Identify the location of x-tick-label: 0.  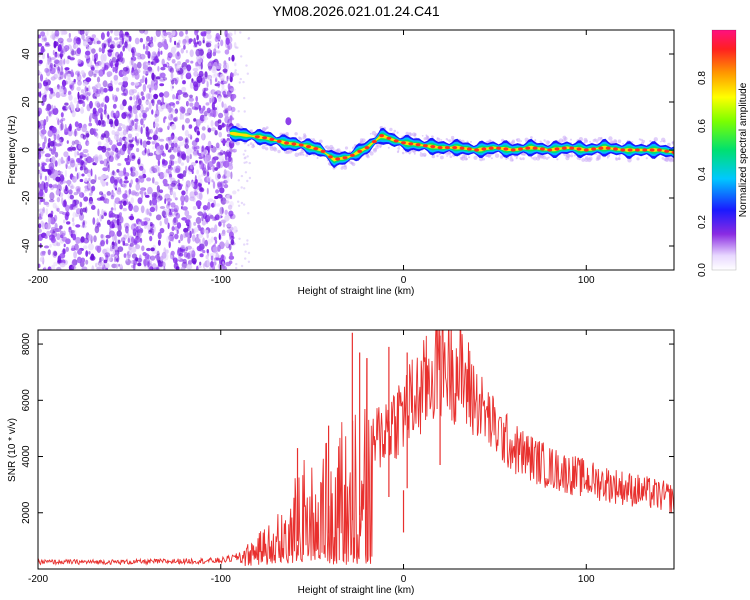
(404, 579).